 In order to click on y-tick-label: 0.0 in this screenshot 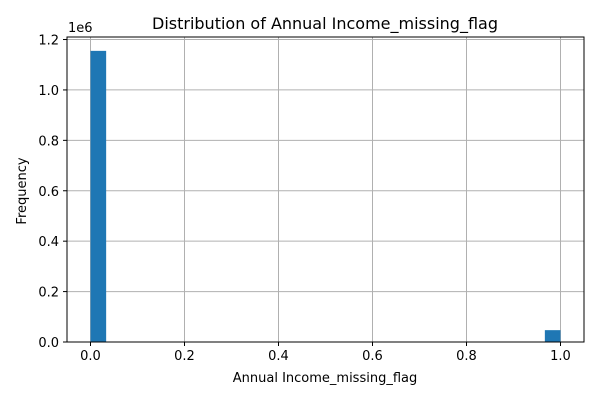, I will do `click(48, 343)`.